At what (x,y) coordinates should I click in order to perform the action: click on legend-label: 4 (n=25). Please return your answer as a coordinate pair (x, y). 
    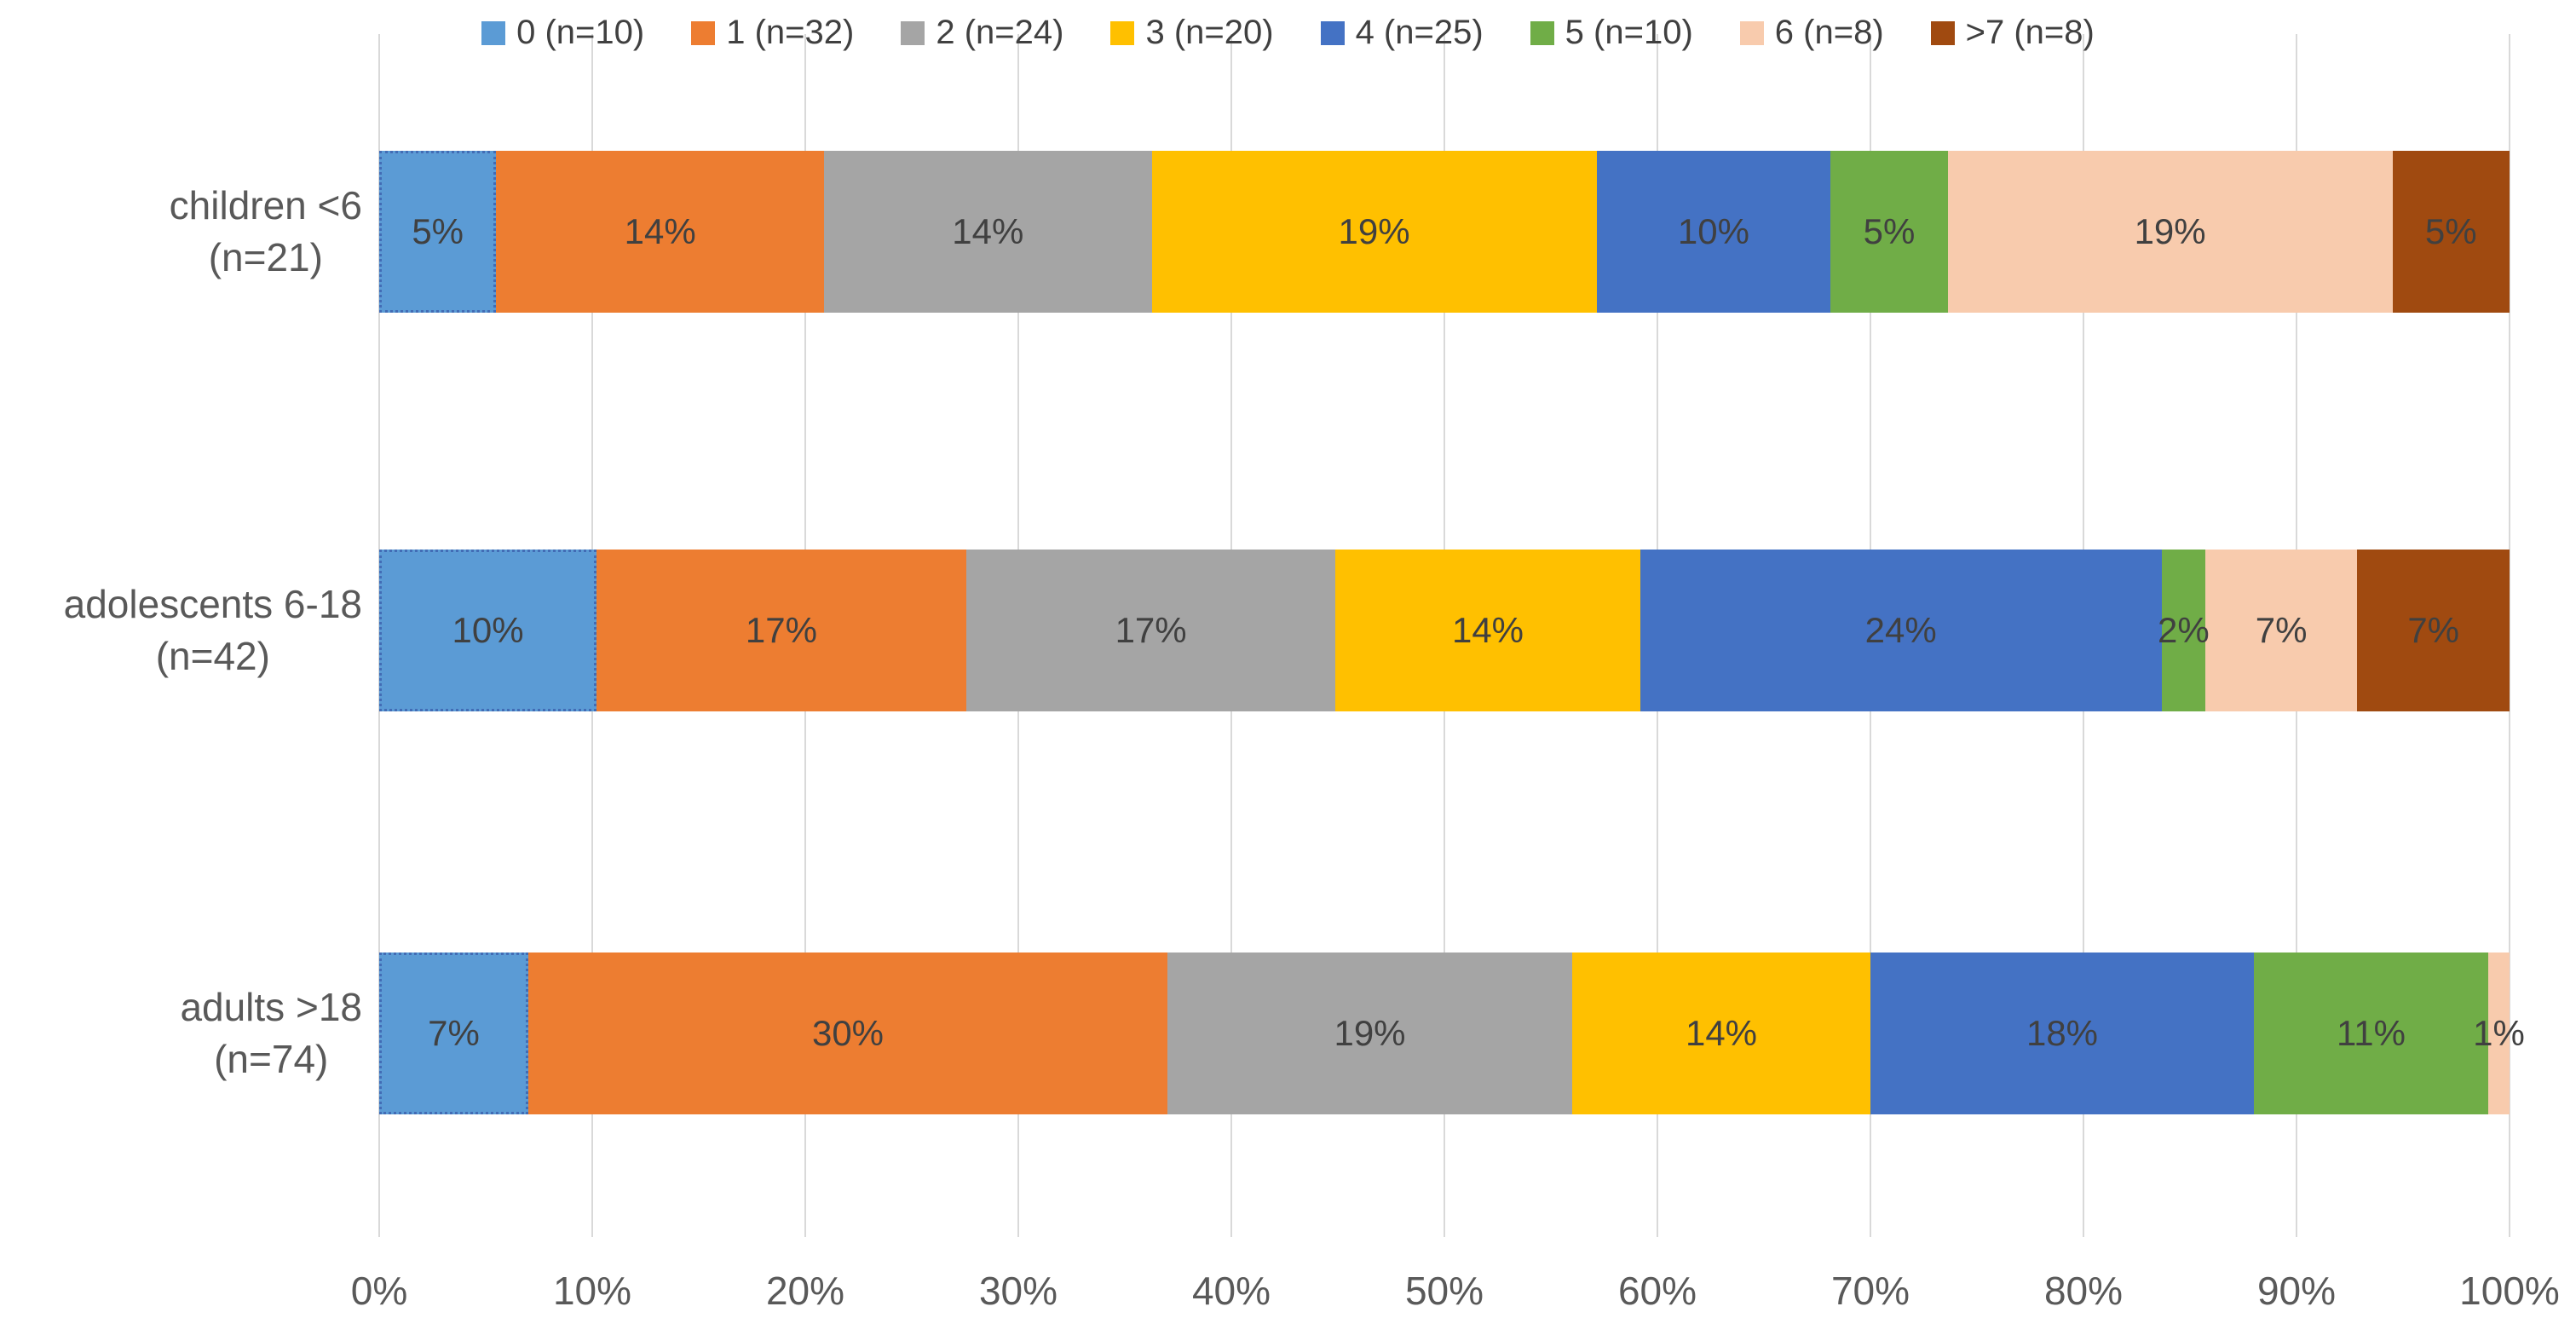
    Looking at the image, I should click on (1419, 33).